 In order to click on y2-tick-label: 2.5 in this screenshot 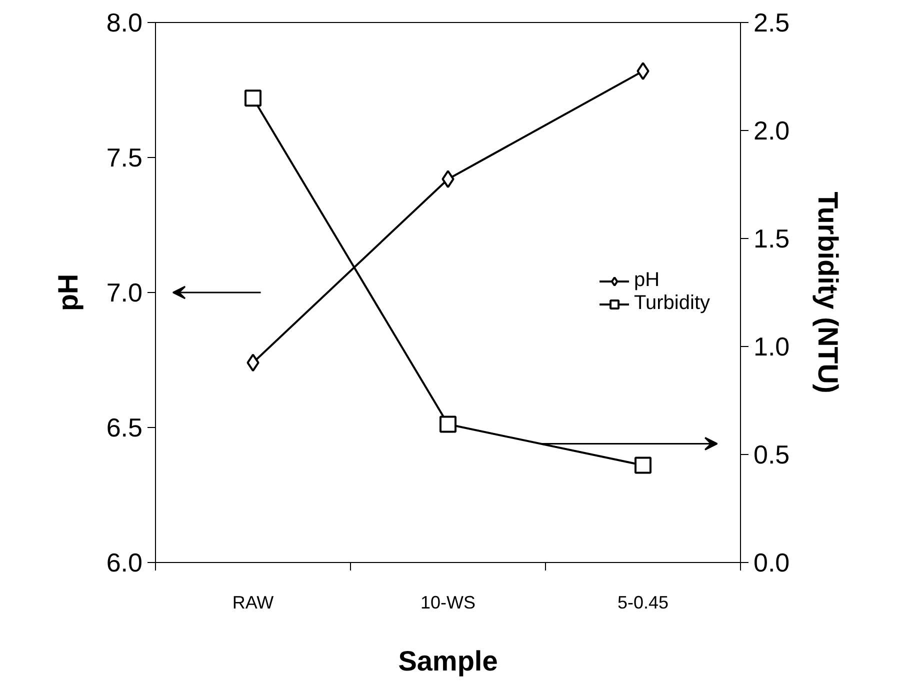, I will do `click(772, 23)`.